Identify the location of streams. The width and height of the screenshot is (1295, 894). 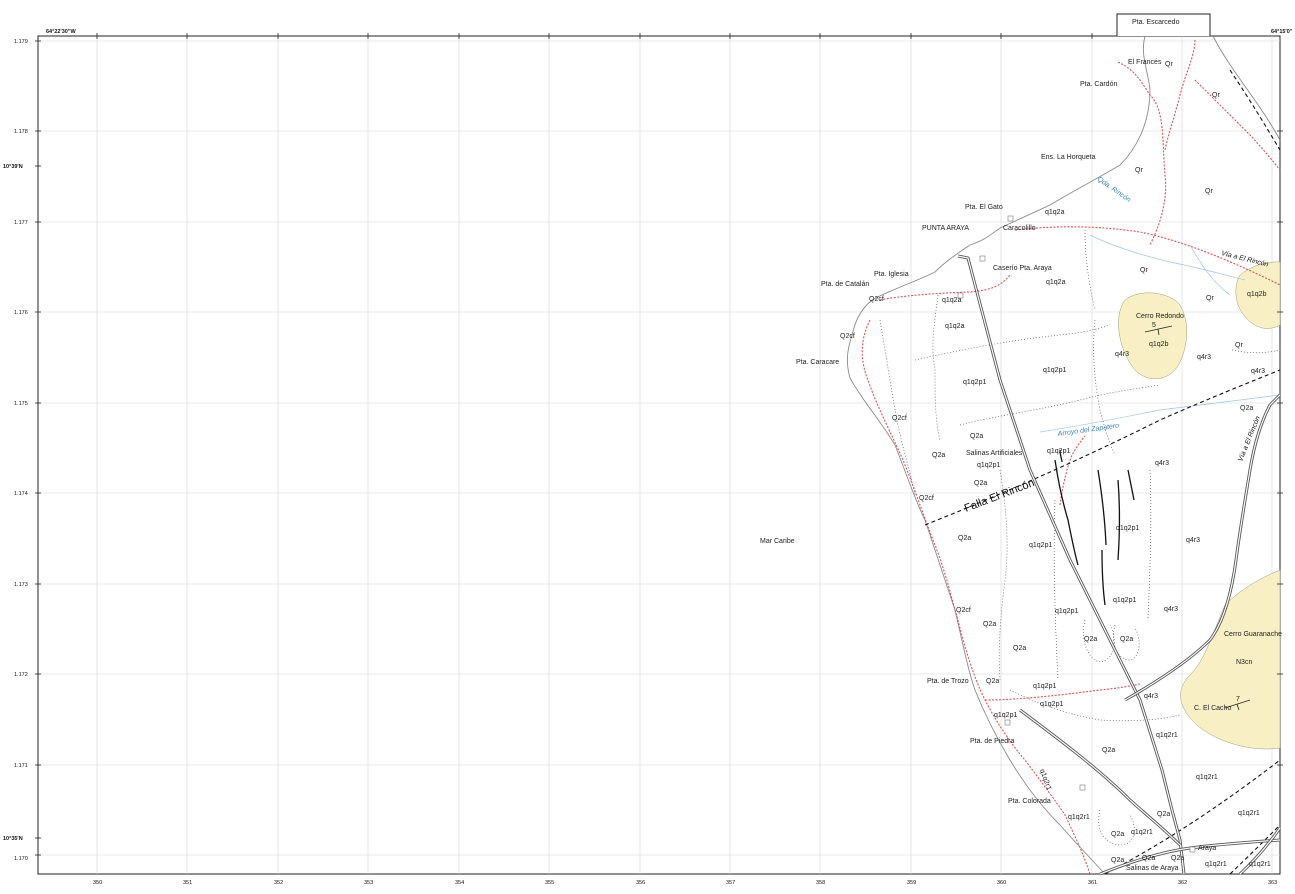
(1160, 333).